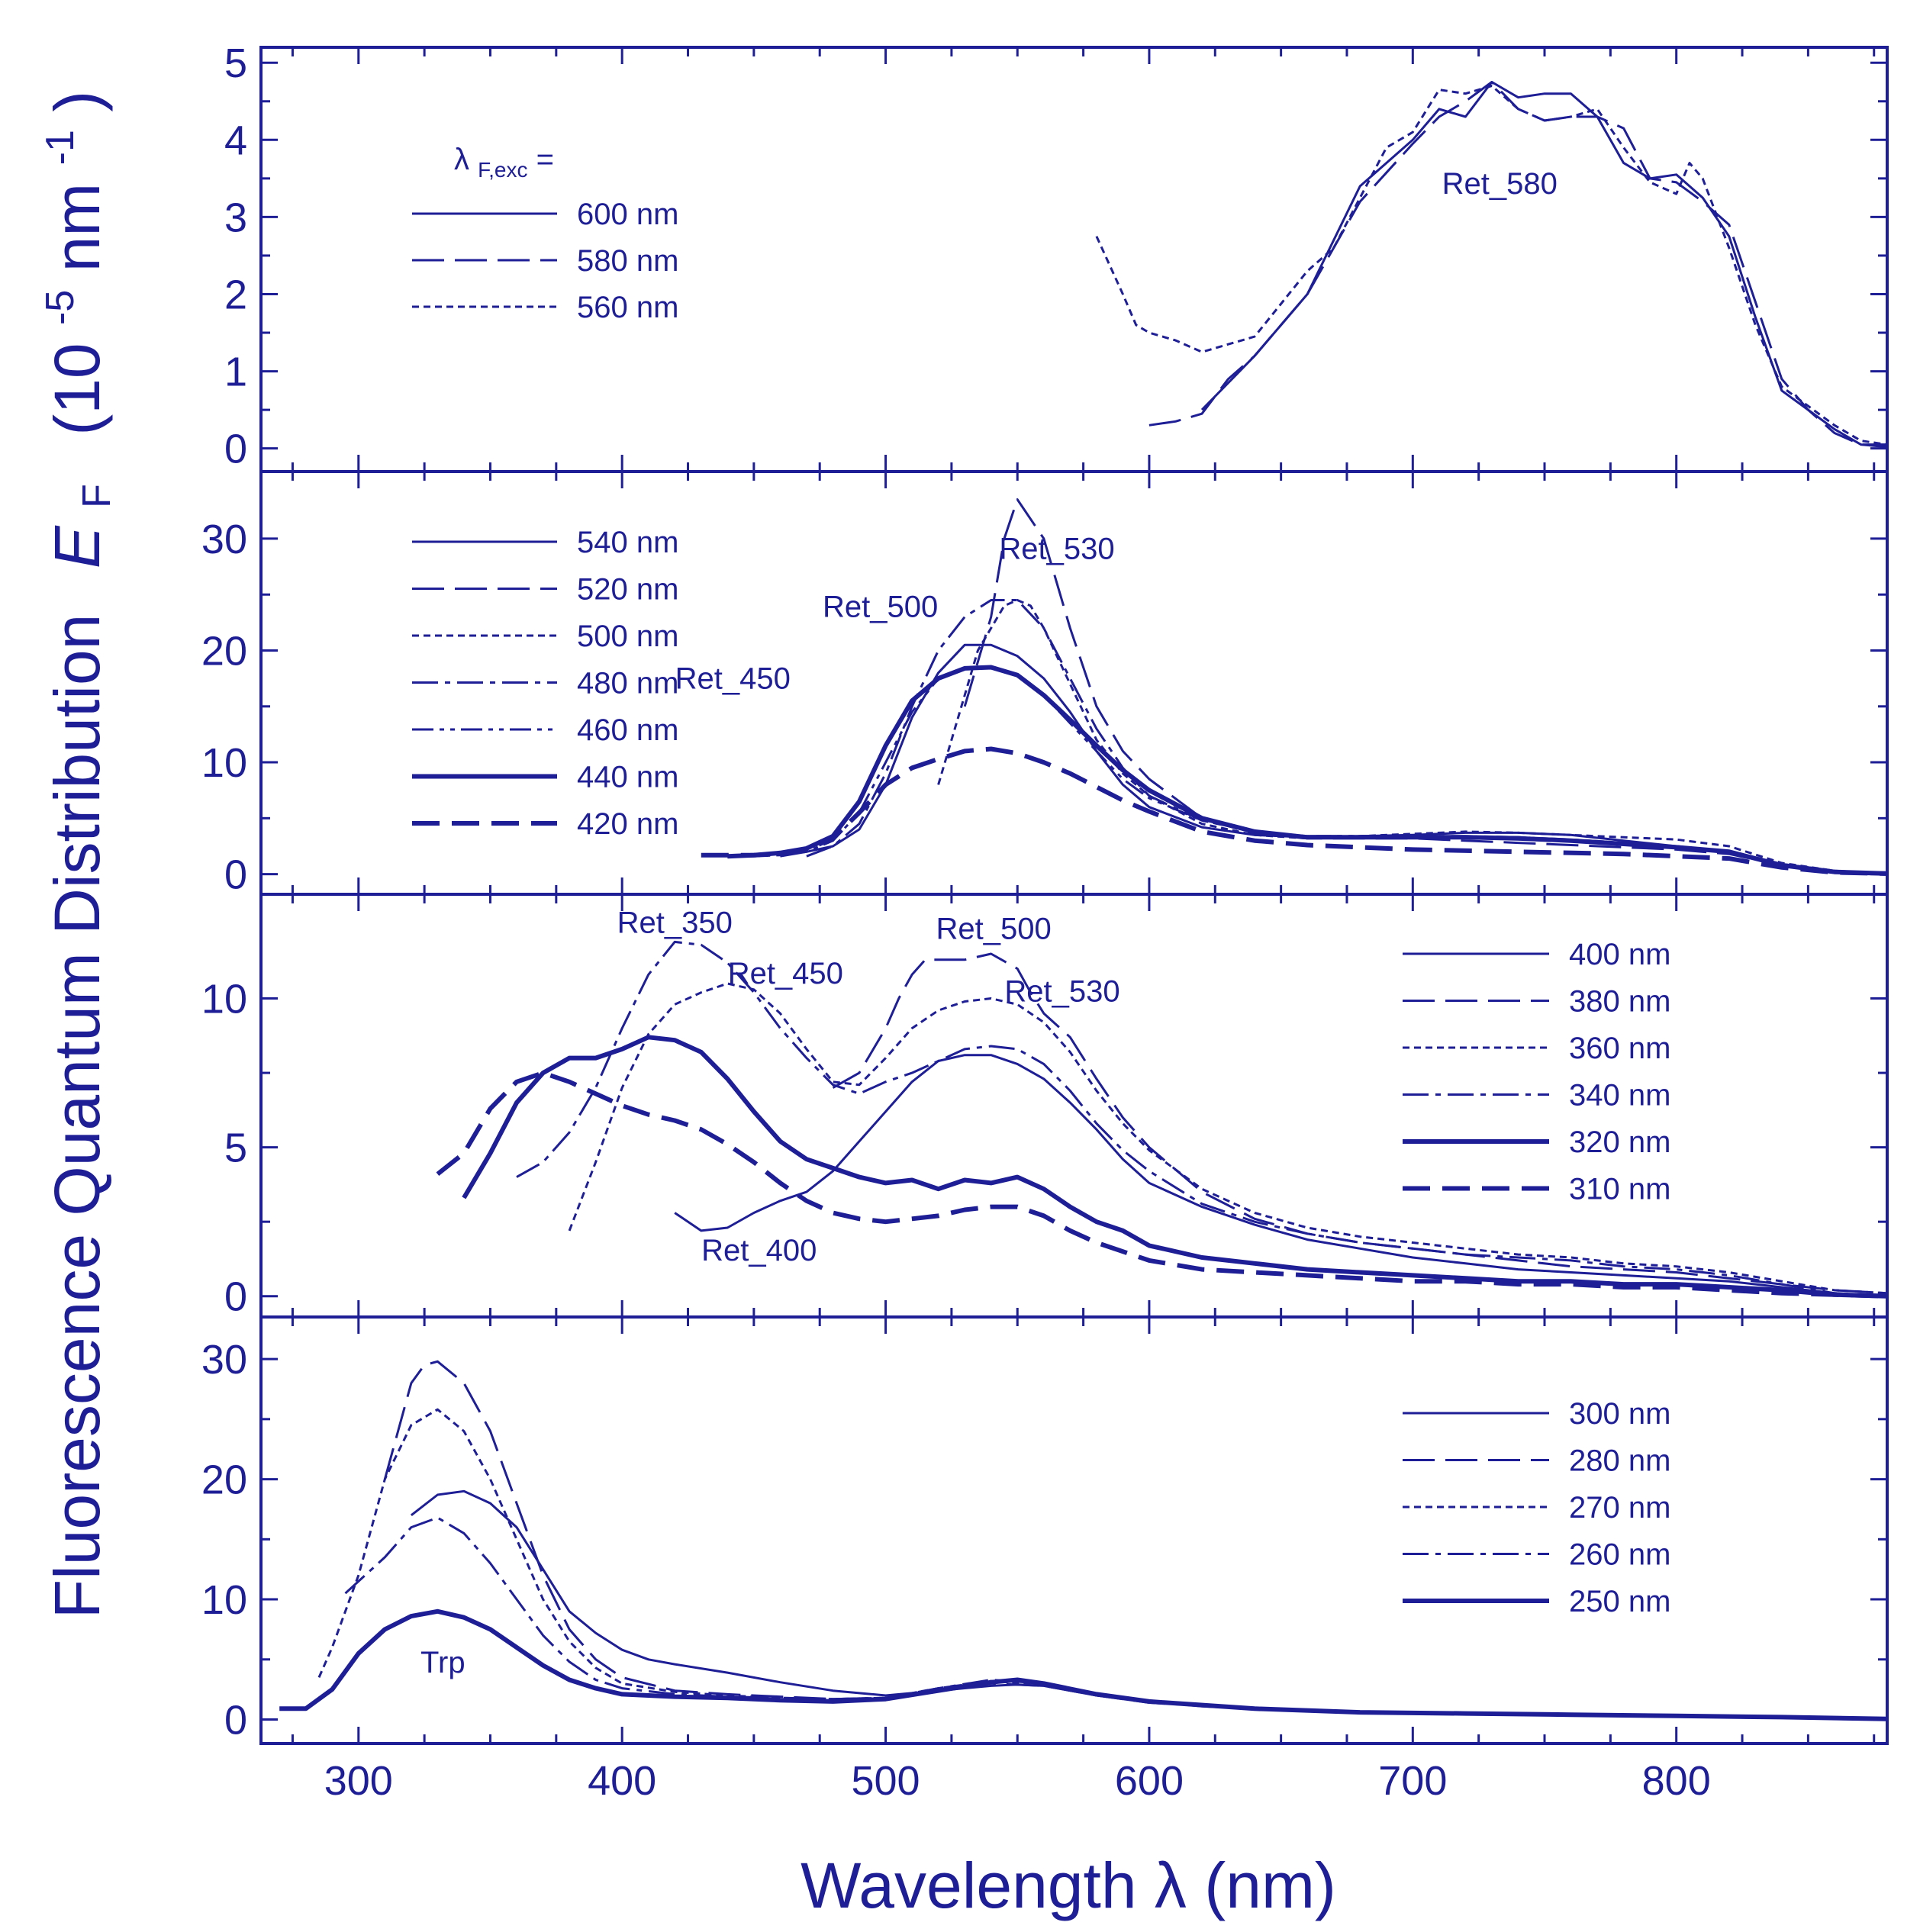  I want to click on series-line-250-nm, so click(1083, 1664).